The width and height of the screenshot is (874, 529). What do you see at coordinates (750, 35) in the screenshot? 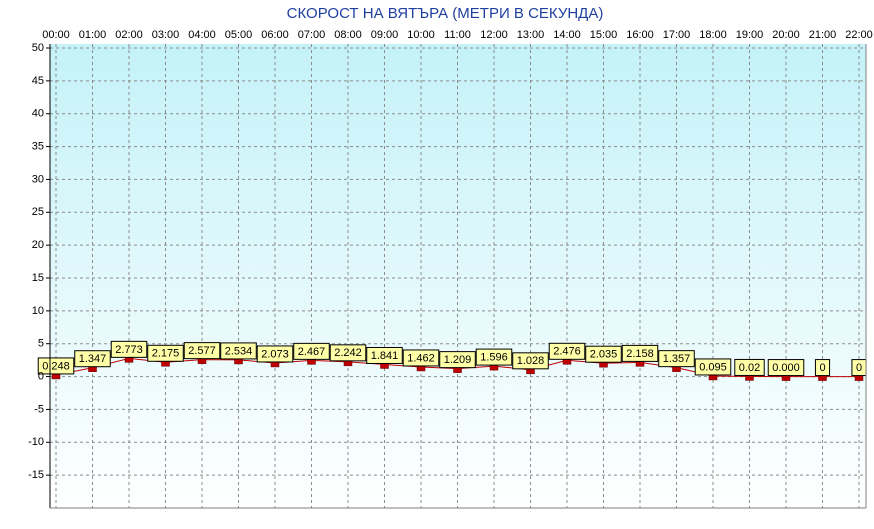
I see `x-tick-label: 19:00` at bounding box center [750, 35].